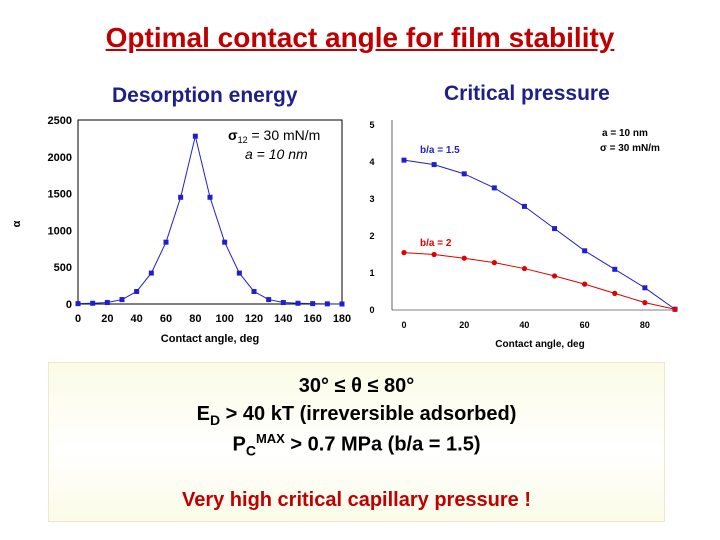 This screenshot has width=720, height=540. I want to click on series-label-ba-1-5: b/a = 1.5, so click(440, 150).